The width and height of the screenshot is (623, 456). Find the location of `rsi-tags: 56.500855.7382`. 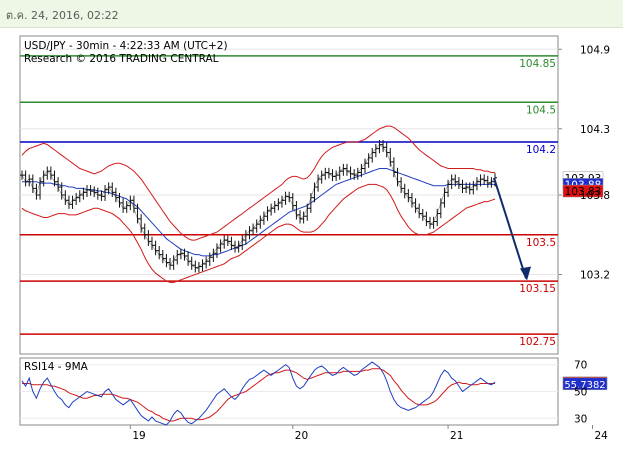

rsi-tags: 56.500855.7382 is located at coordinates (585, 383).